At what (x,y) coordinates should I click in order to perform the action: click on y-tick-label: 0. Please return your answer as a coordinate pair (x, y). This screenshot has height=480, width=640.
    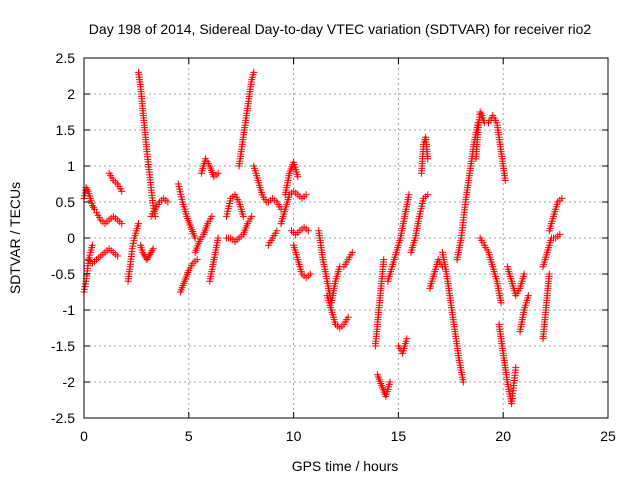
    Looking at the image, I should click on (71, 238).